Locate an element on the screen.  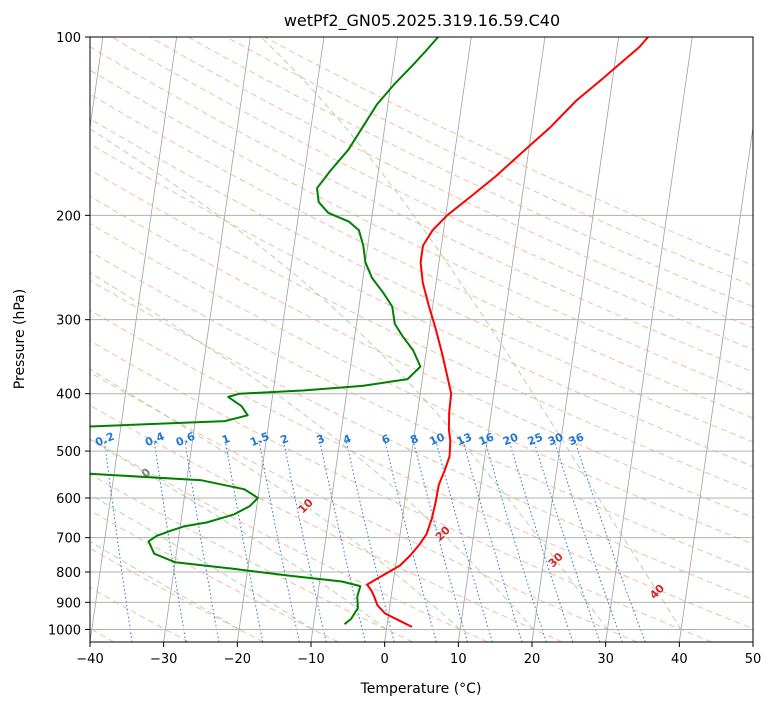
x-tick-label: 40 is located at coordinates (679, 659).